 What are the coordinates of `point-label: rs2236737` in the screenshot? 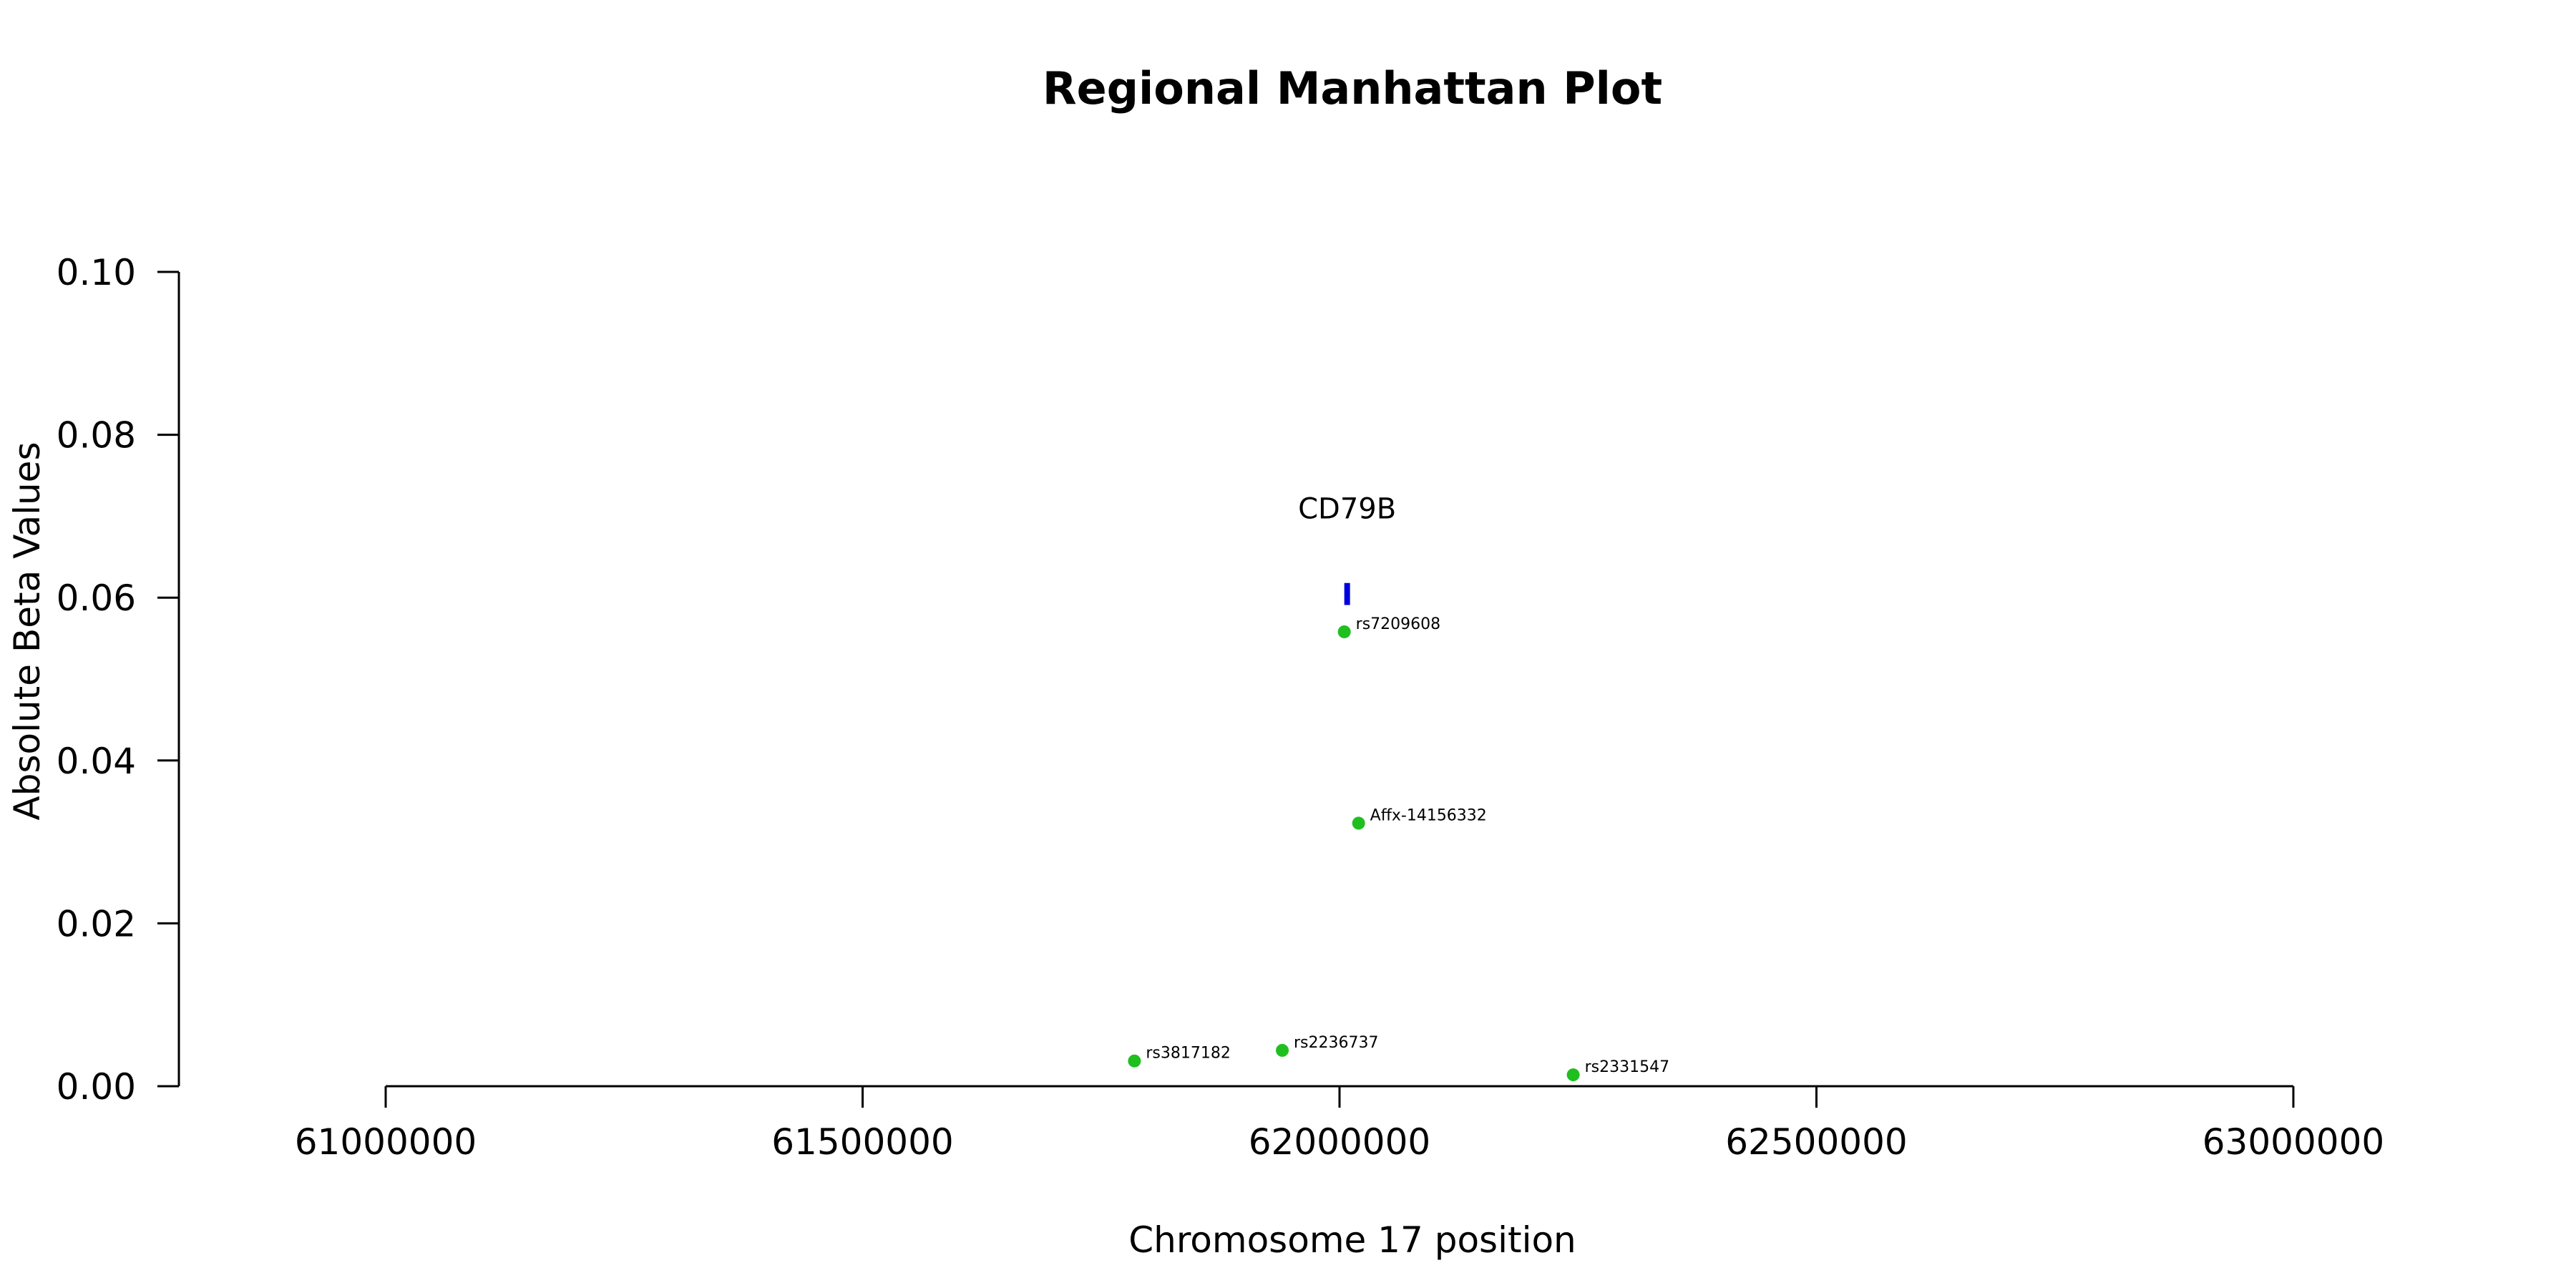 It's located at (1336, 1043).